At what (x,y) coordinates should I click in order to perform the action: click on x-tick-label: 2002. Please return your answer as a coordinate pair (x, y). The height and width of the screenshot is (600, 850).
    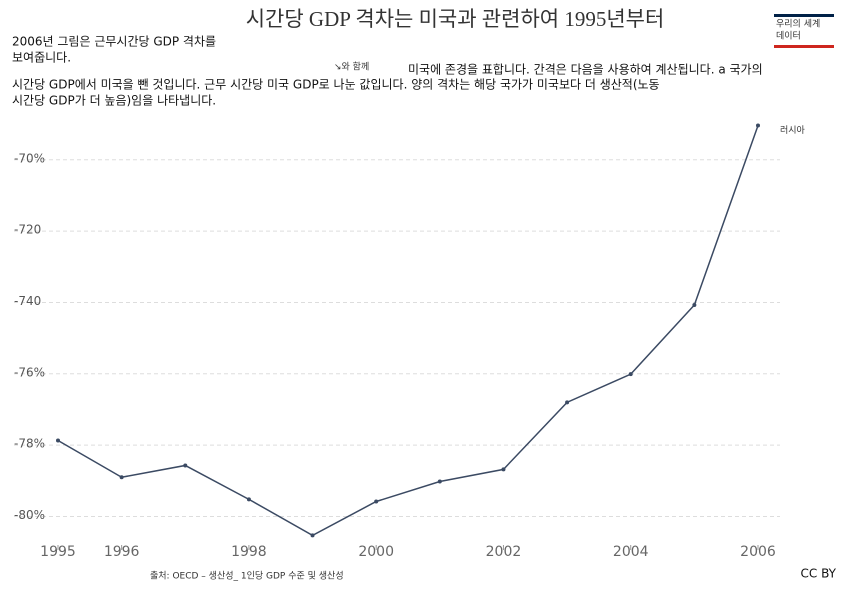
    Looking at the image, I should click on (504, 552).